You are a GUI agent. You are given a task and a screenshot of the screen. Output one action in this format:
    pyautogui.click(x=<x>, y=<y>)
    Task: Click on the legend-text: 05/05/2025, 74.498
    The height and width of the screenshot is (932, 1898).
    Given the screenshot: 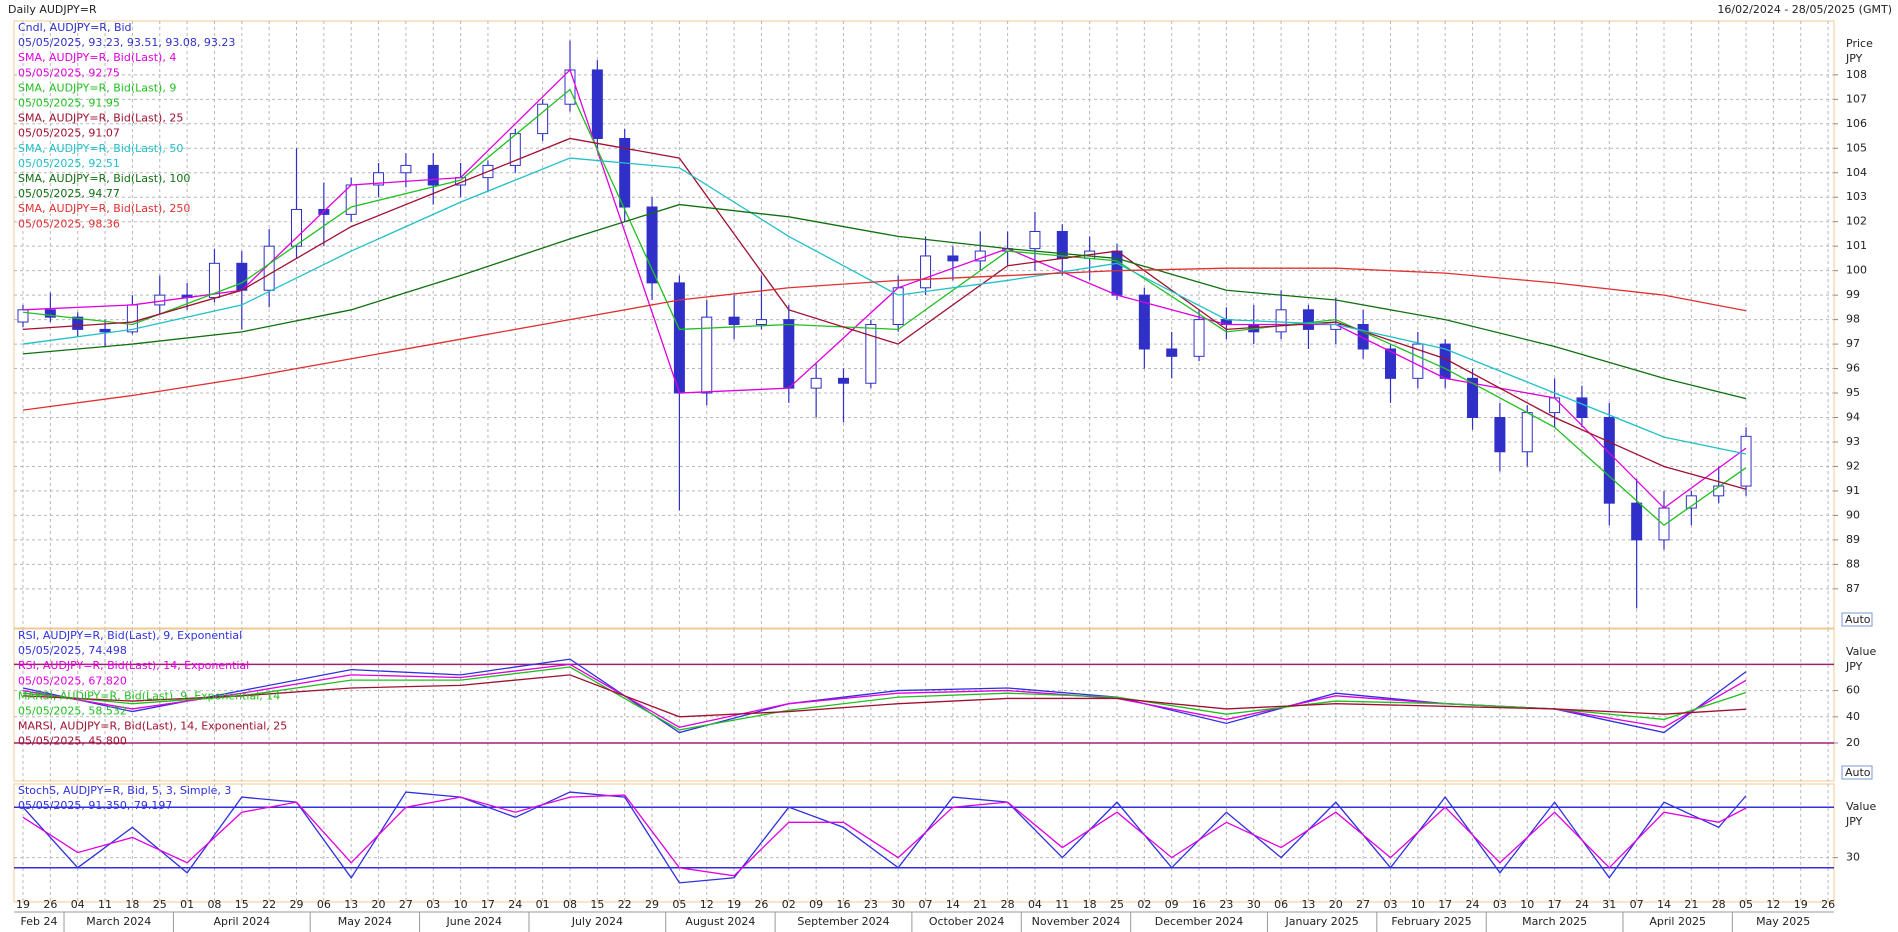 What is the action you would take?
    pyautogui.click(x=72, y=650)
    